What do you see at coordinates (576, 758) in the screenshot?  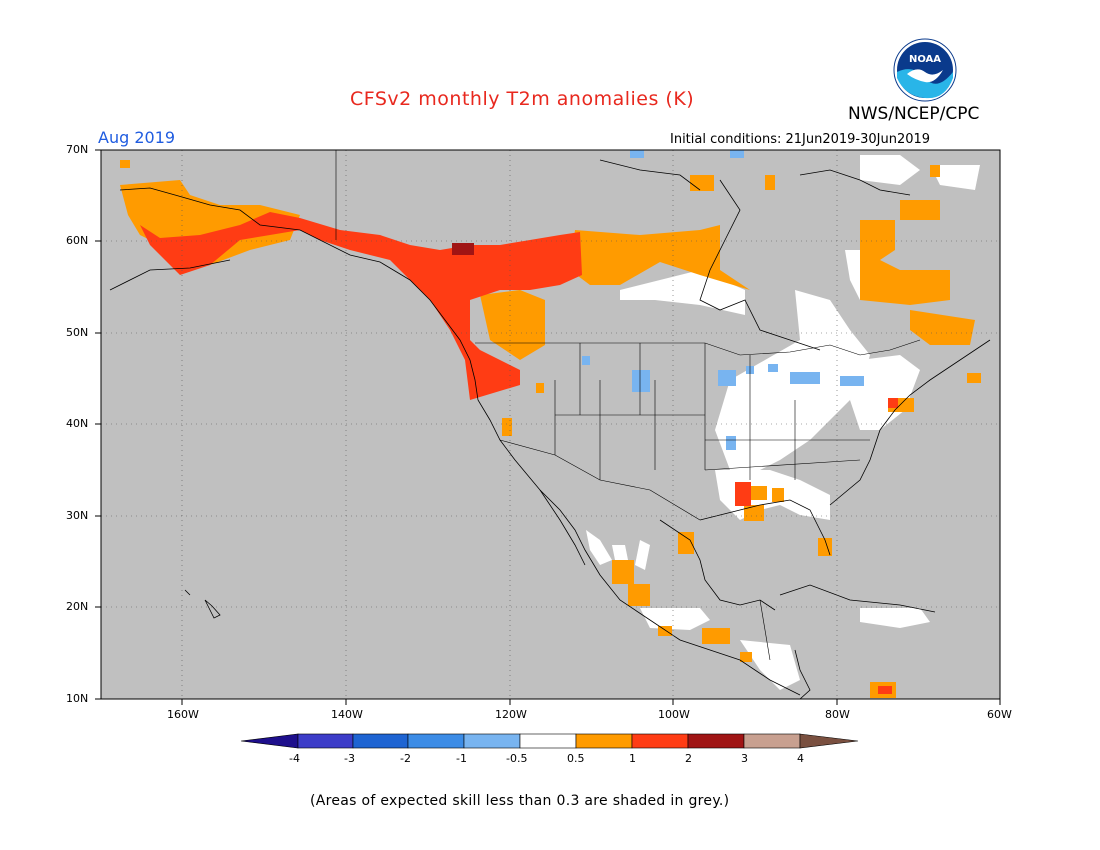 I see `colorbar-label-05: 0.5` at bounding box center [576, 758].